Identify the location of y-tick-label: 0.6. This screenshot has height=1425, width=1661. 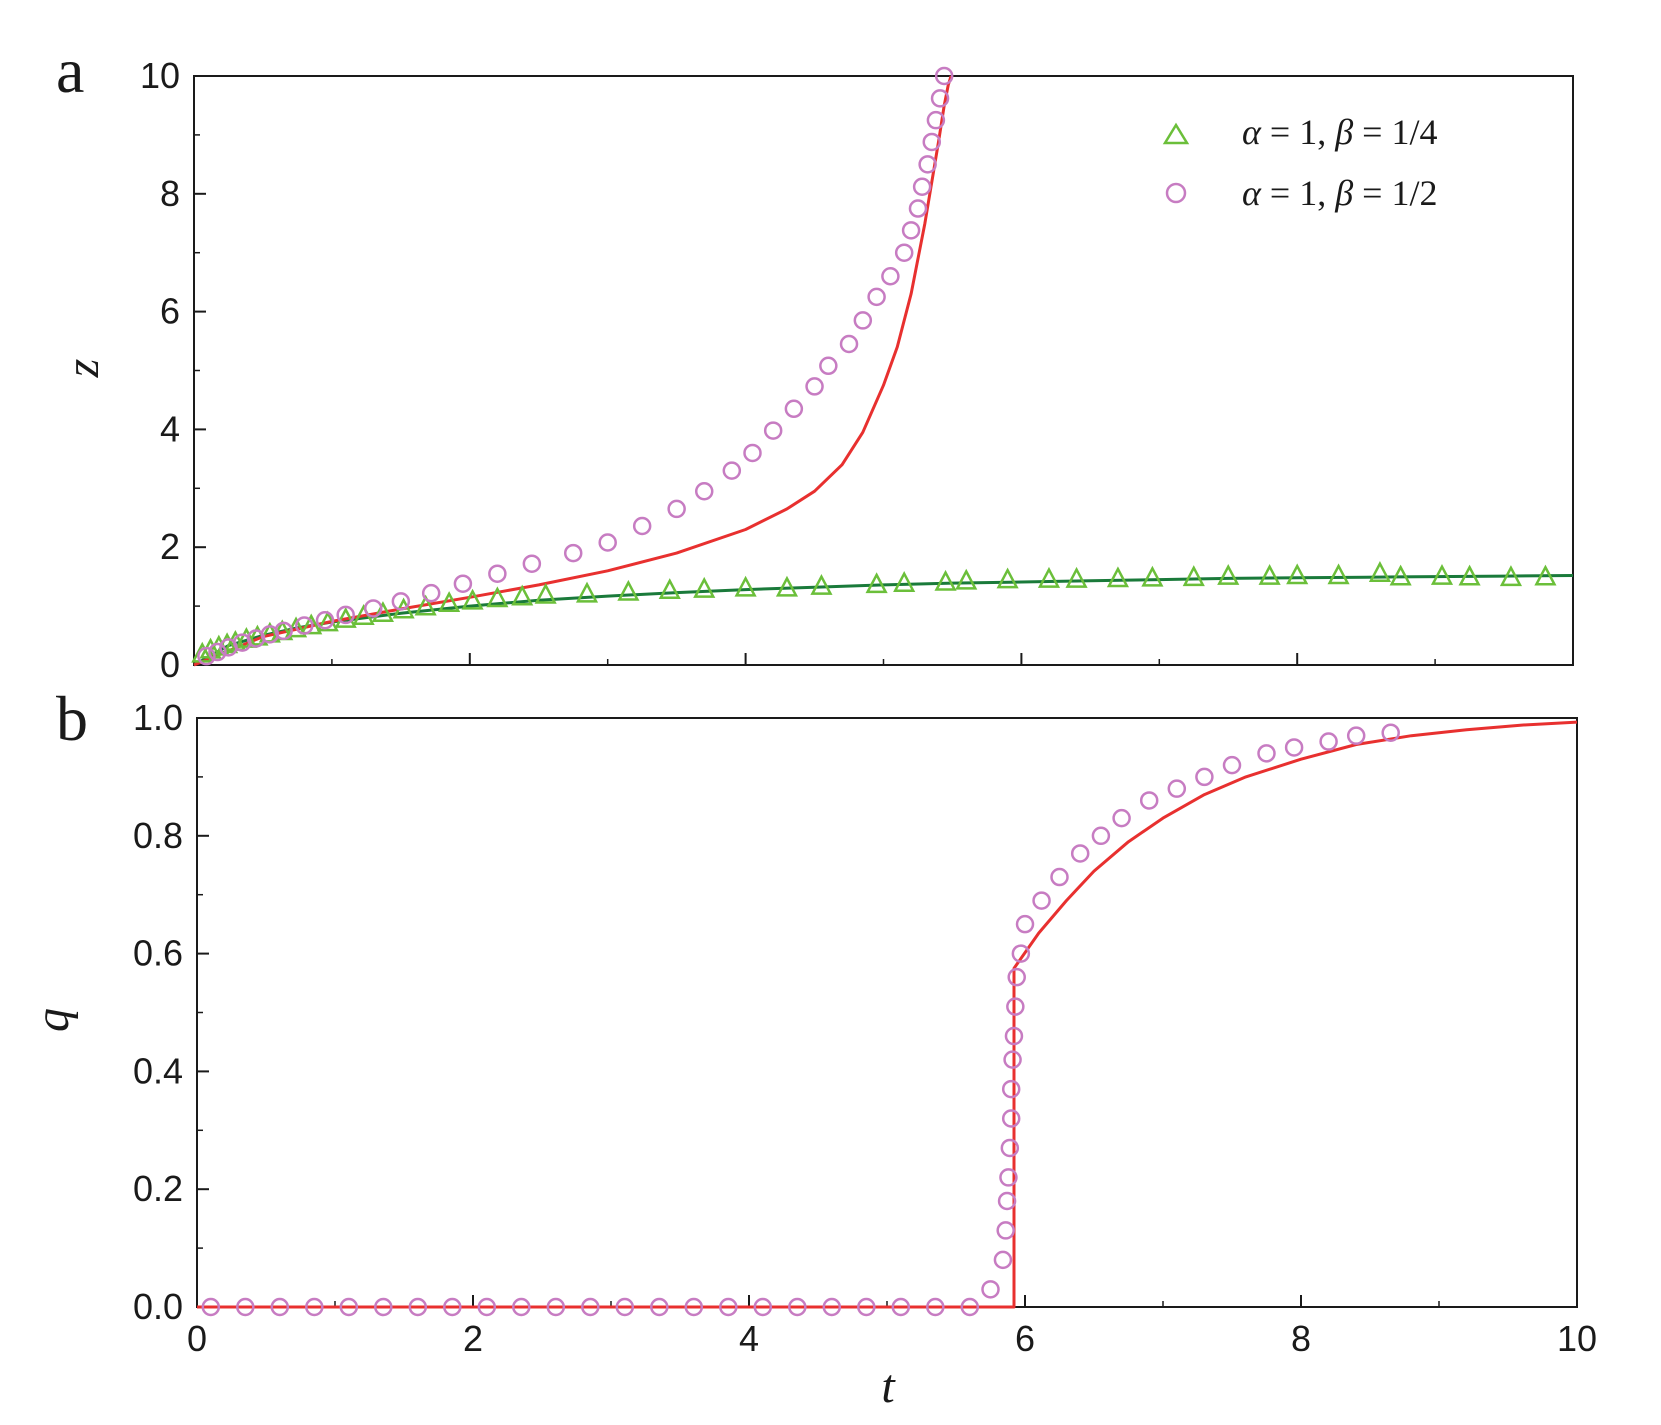
(158, 953).